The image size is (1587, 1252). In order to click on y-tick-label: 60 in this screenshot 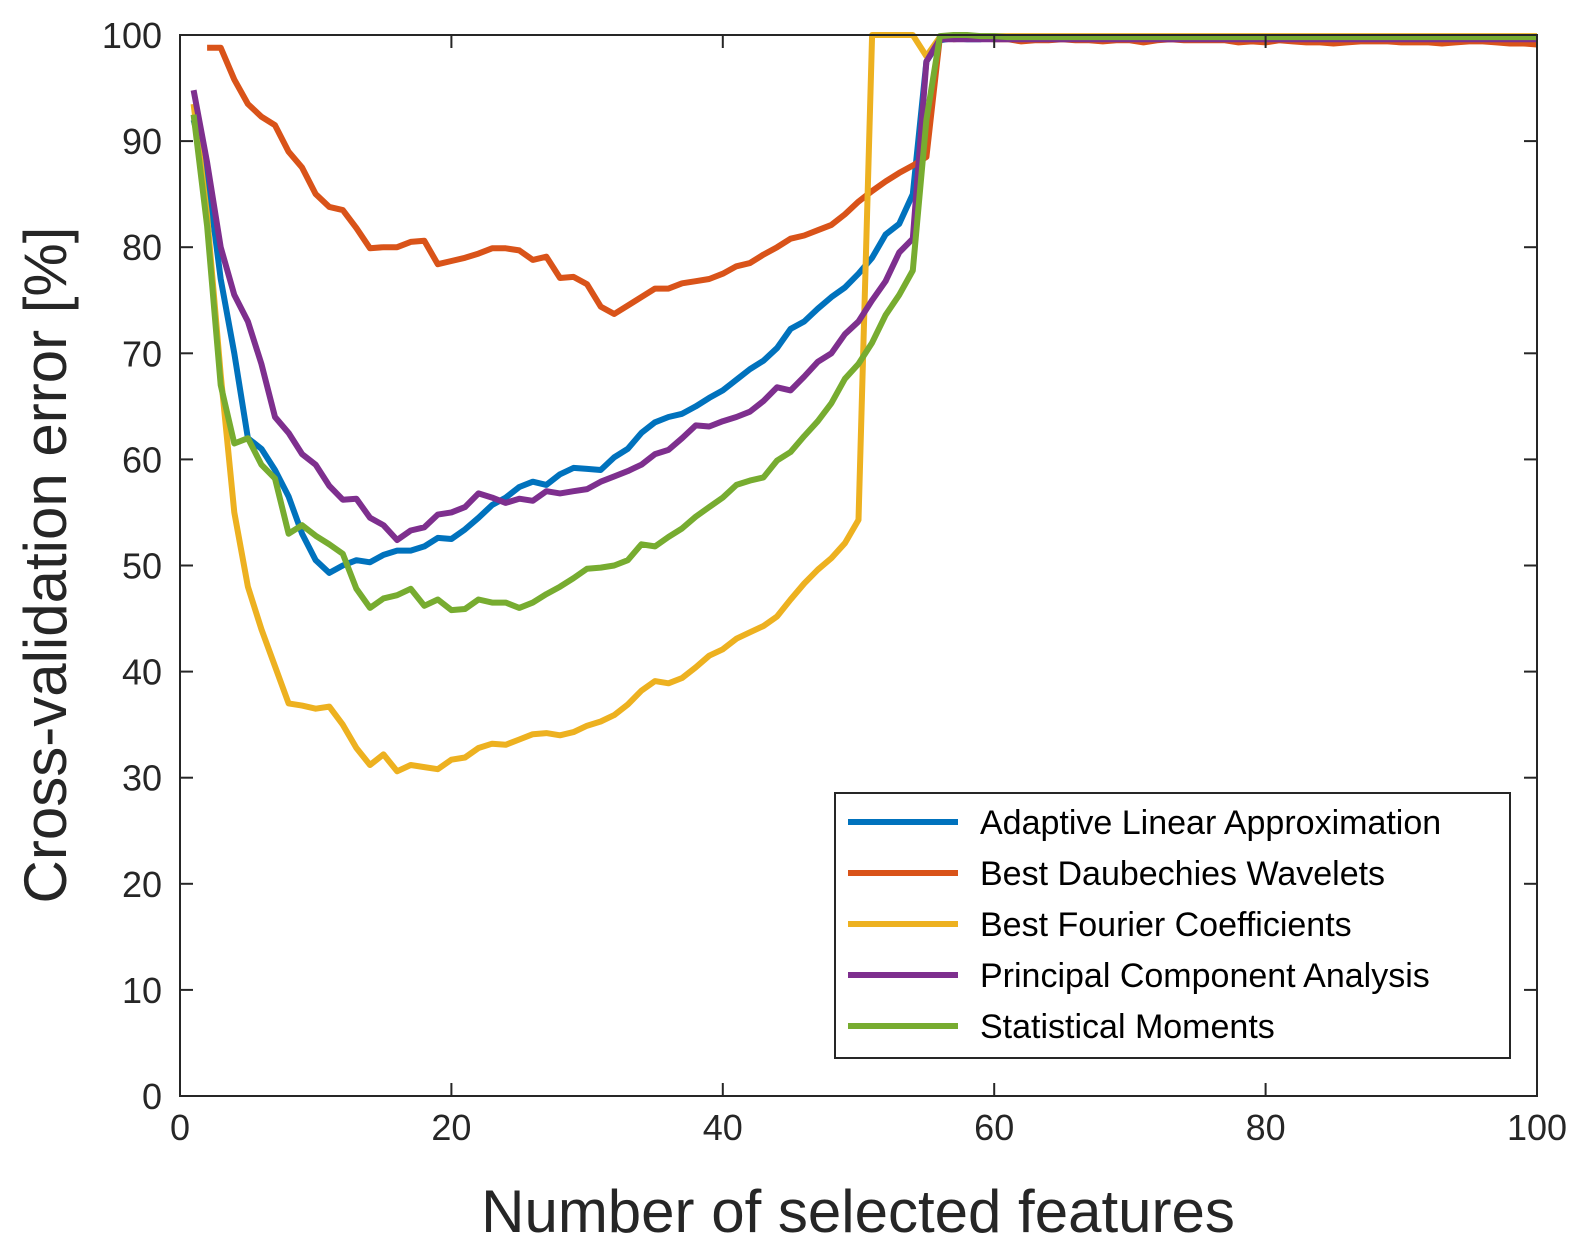, I will do `click(142, 459)`.